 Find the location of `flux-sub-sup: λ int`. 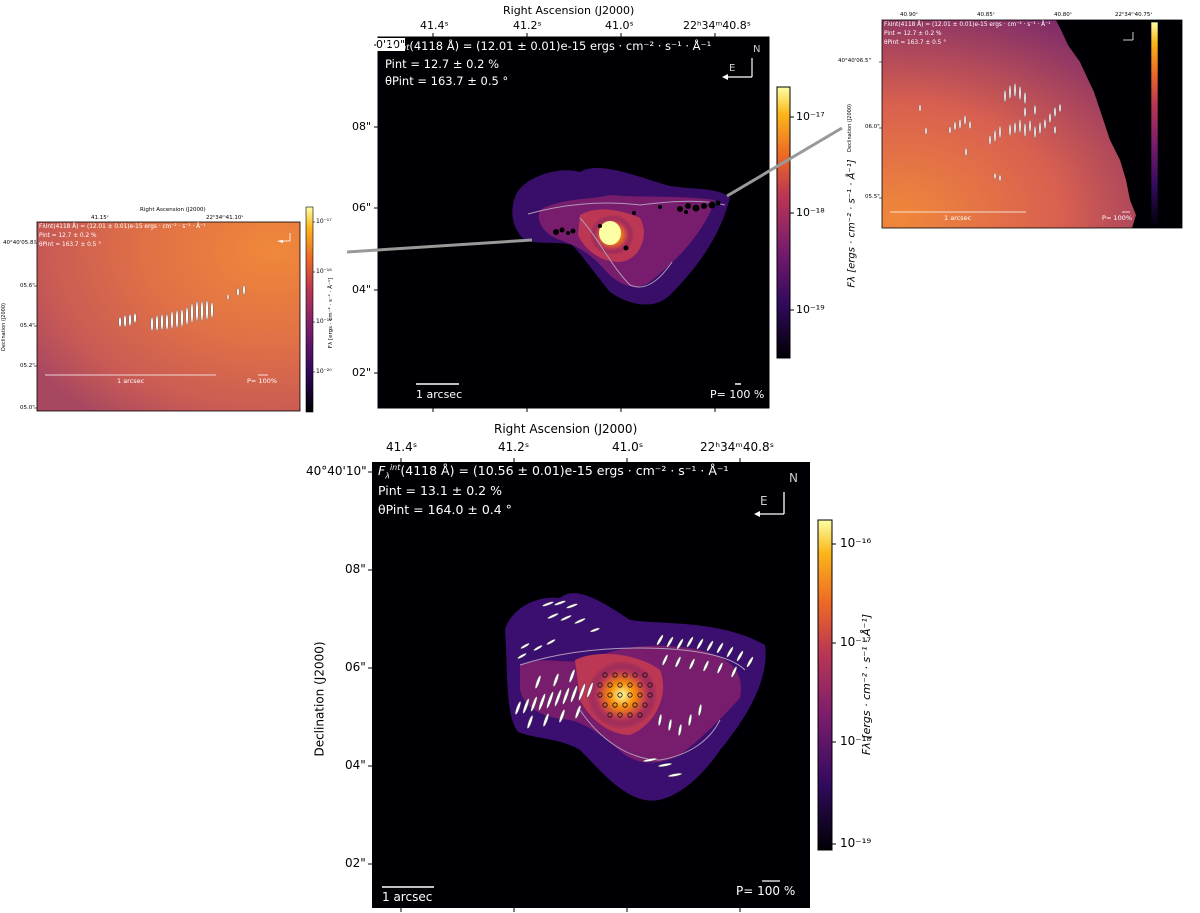

flux-sub-sup: λ int is located at coordinates (400, 47).